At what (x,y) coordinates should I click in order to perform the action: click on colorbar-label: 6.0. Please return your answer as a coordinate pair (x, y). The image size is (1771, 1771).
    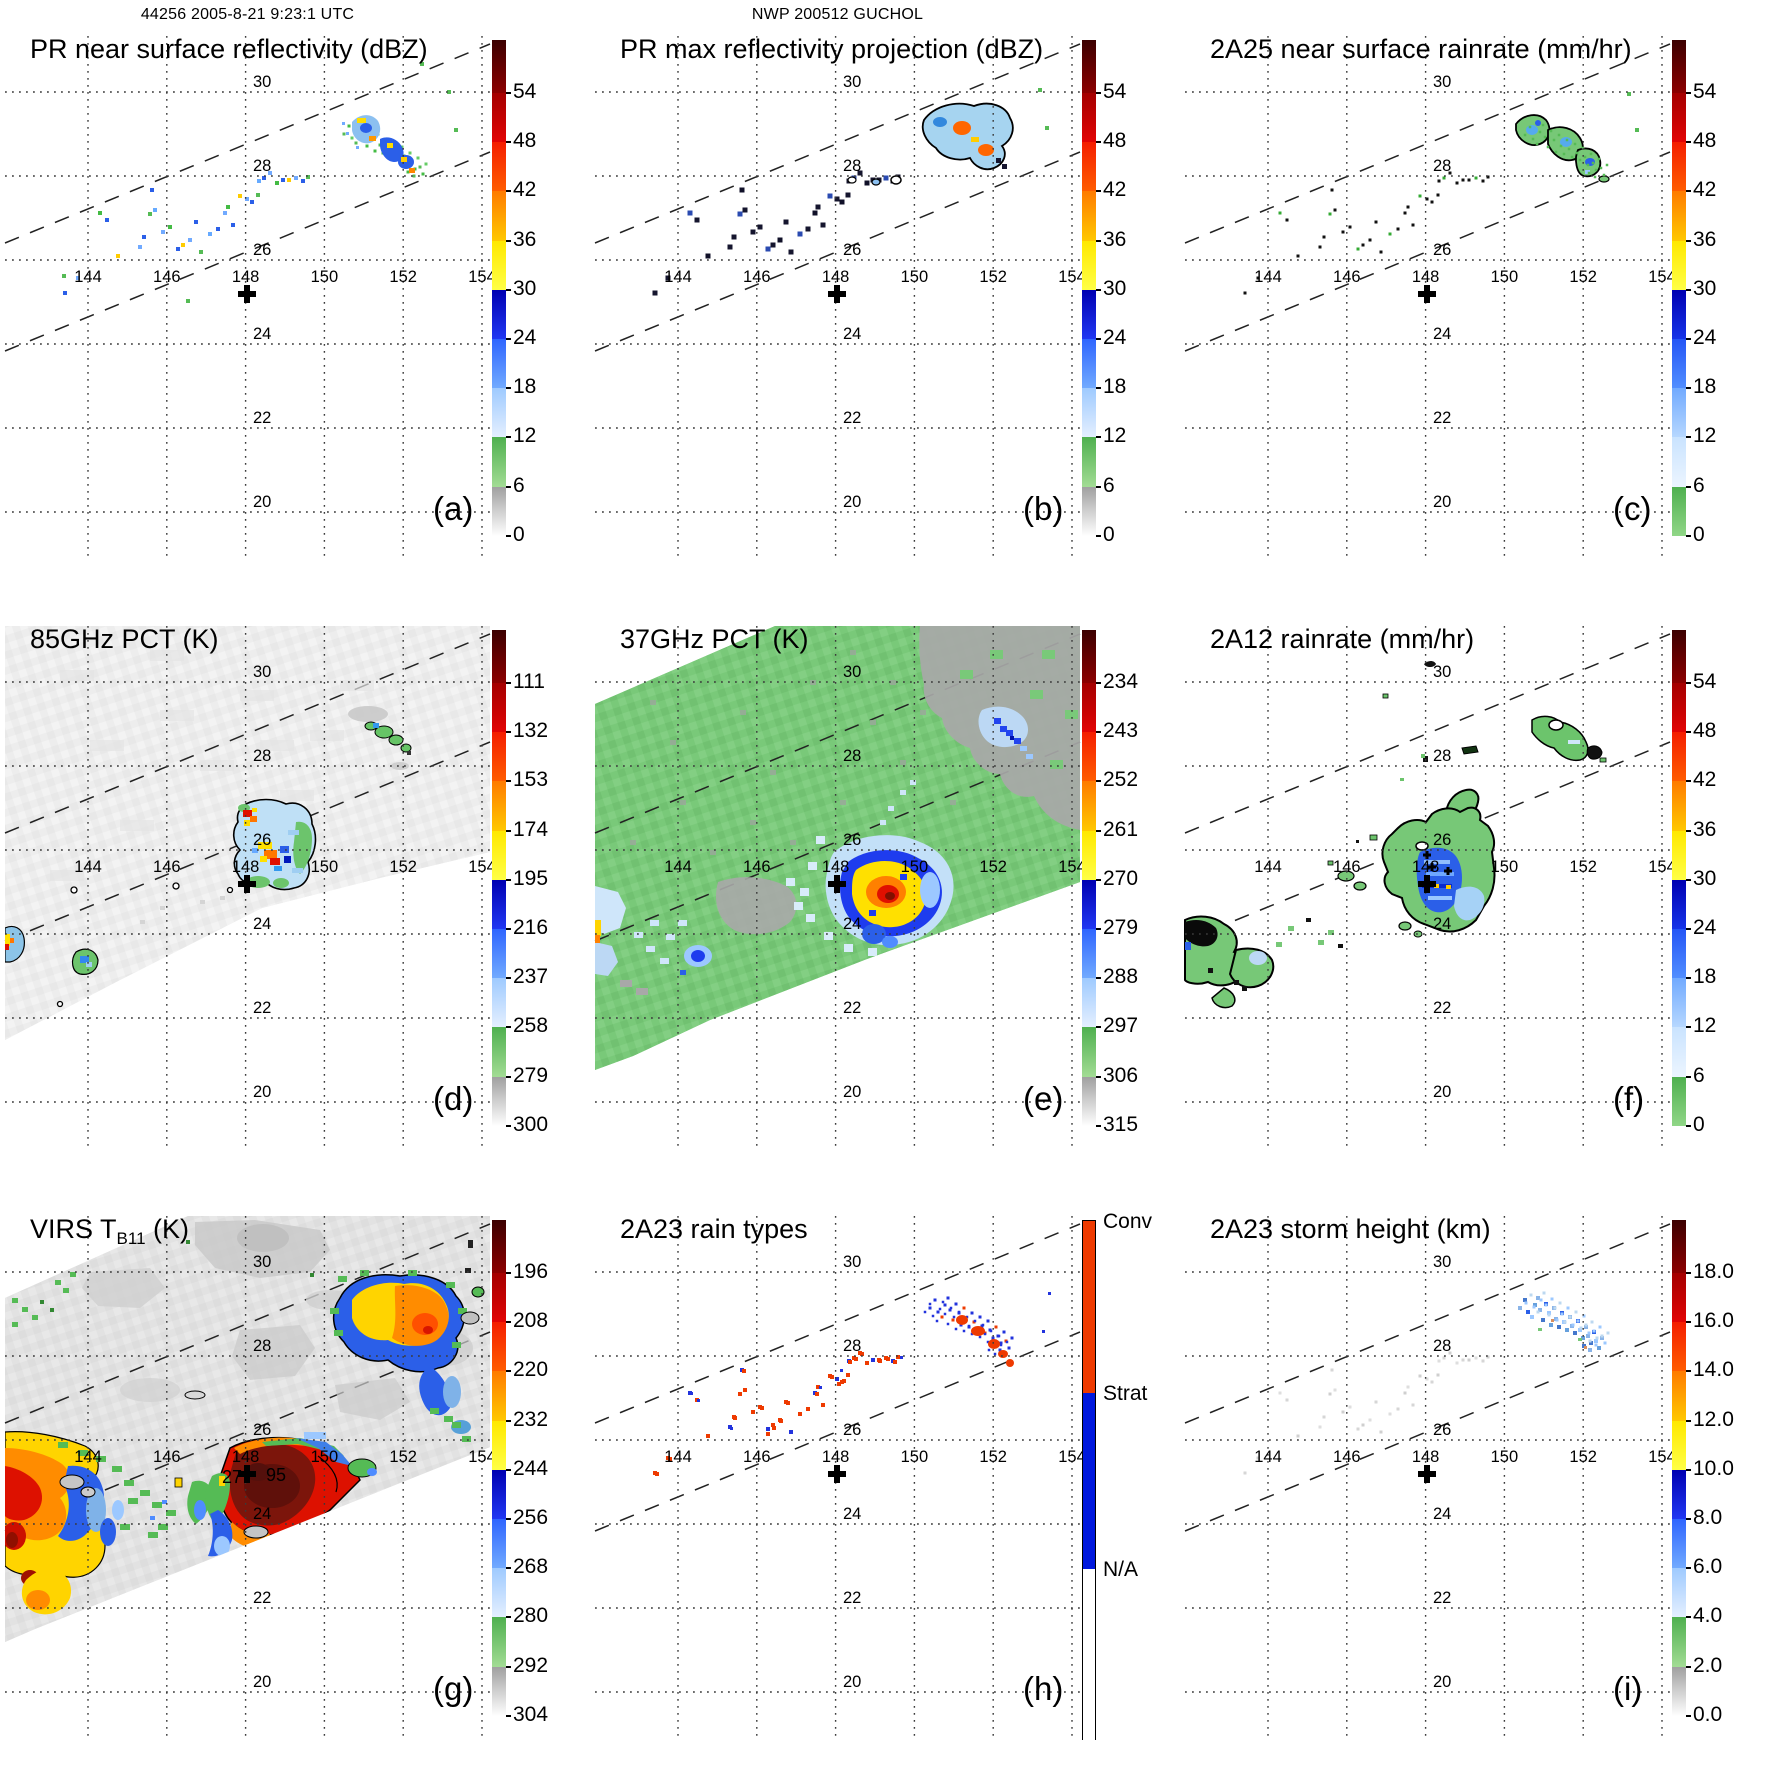
    Looking at the image, I should click on (1704, 1566).